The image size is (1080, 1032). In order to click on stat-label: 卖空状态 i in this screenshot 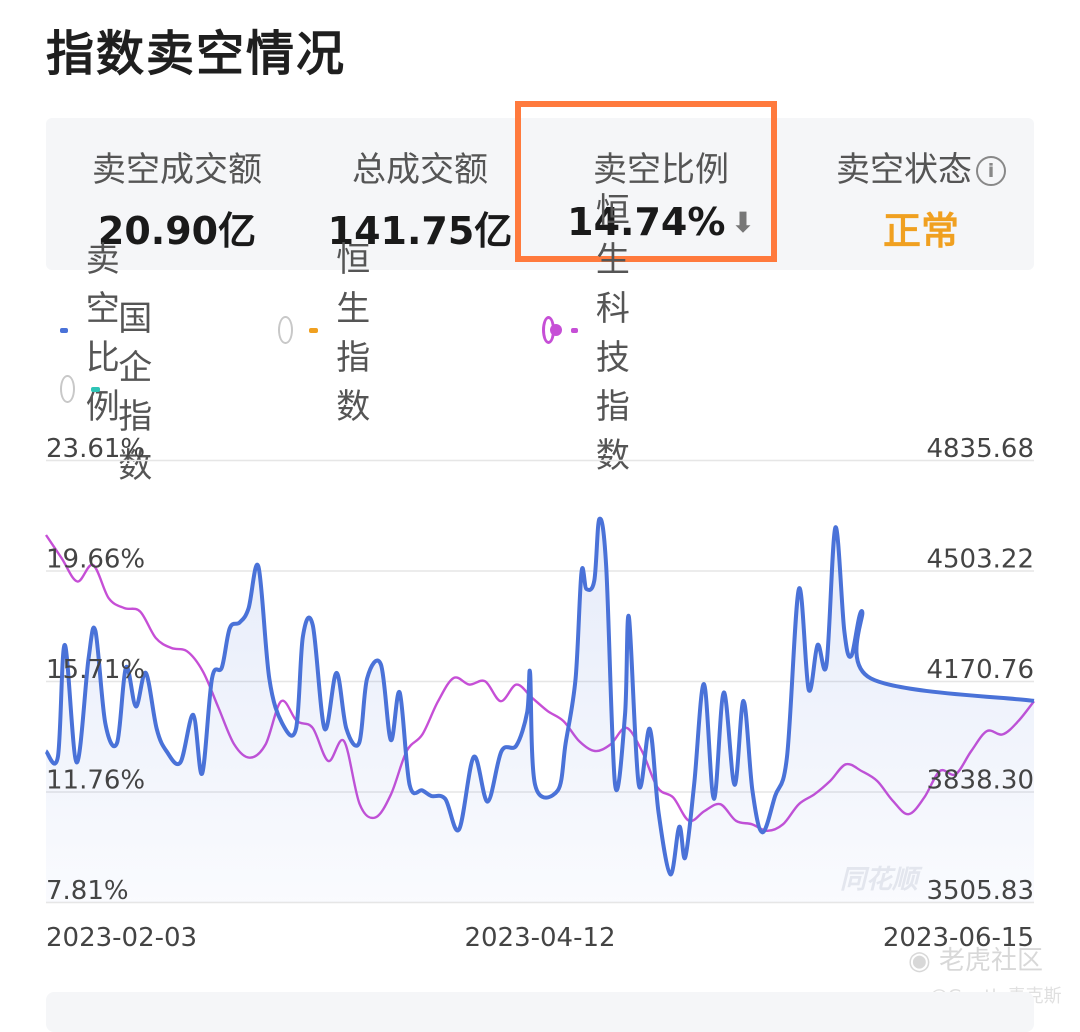, I will do `click(921, 166)`.